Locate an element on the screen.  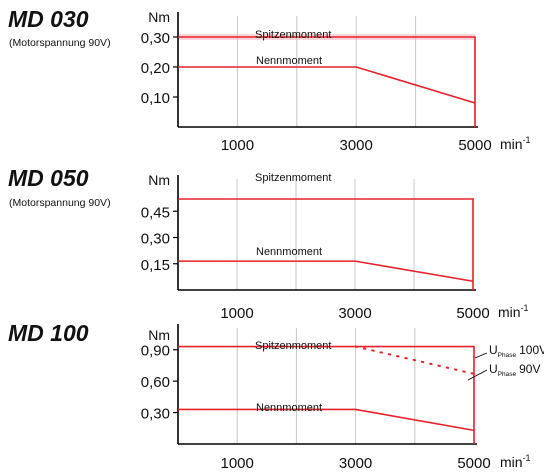
y-tick-label: 0,45 is located at coordinates (155, 212).